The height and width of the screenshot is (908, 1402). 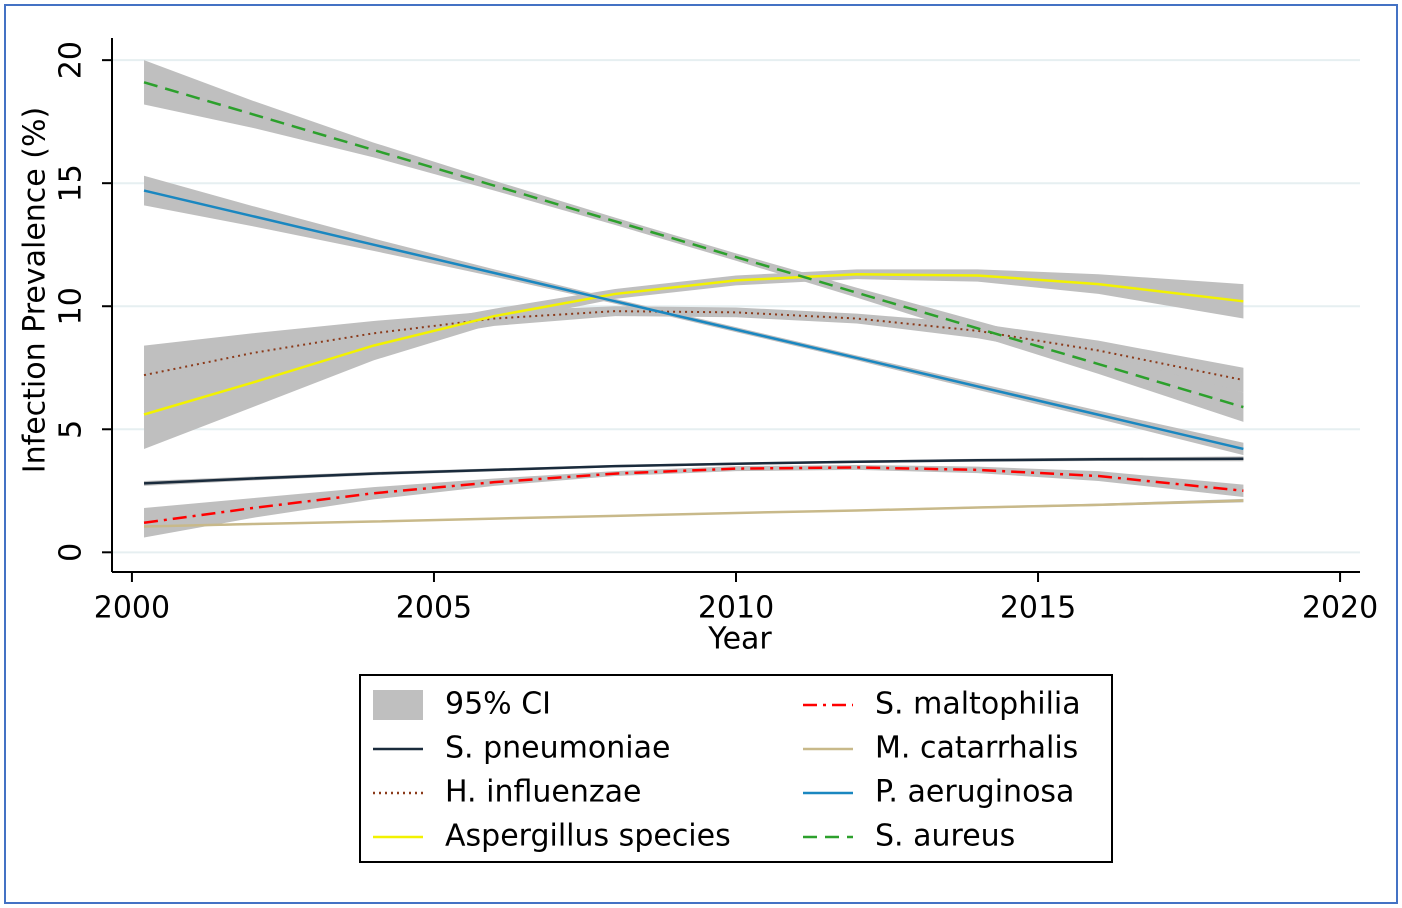 What do you see at coordinates (736, 768) in the screenshot?
I see `legend` at bounding box center [736, 768].